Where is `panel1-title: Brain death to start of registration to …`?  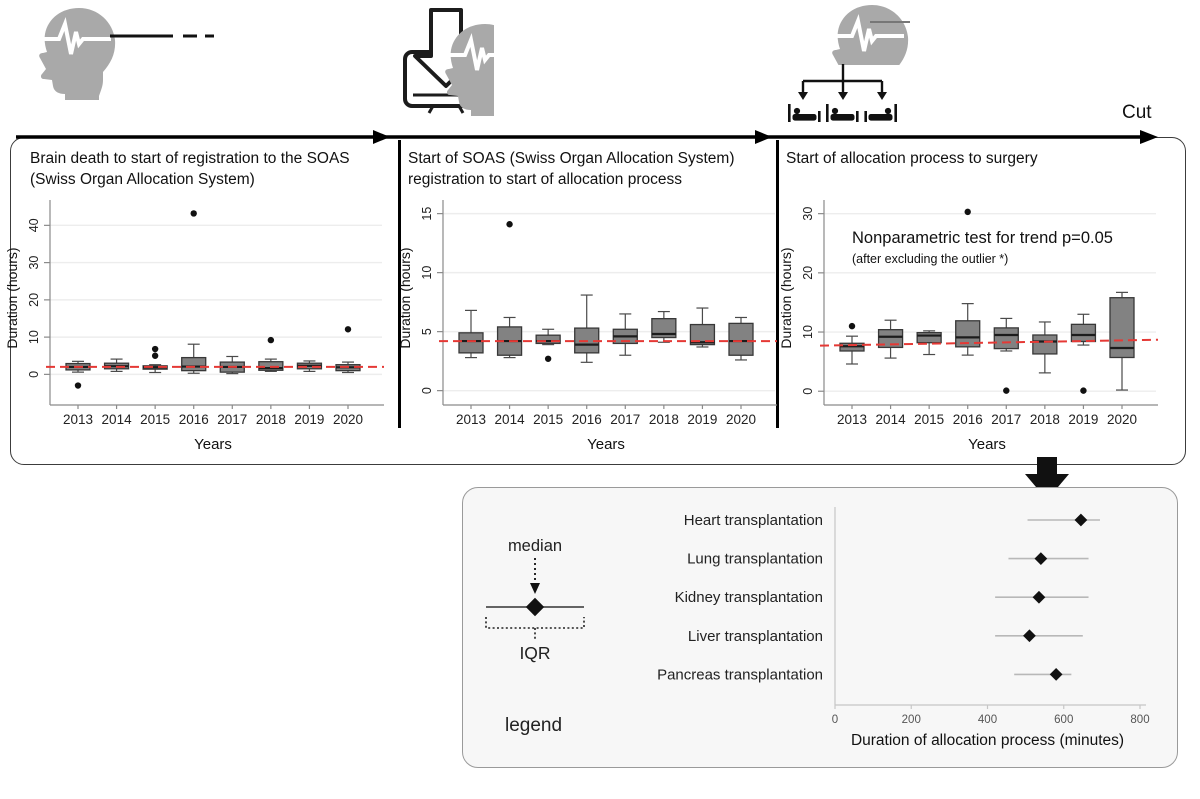
panel1-title: Brain death to start of registration to … is located at coordinates (190, 169).